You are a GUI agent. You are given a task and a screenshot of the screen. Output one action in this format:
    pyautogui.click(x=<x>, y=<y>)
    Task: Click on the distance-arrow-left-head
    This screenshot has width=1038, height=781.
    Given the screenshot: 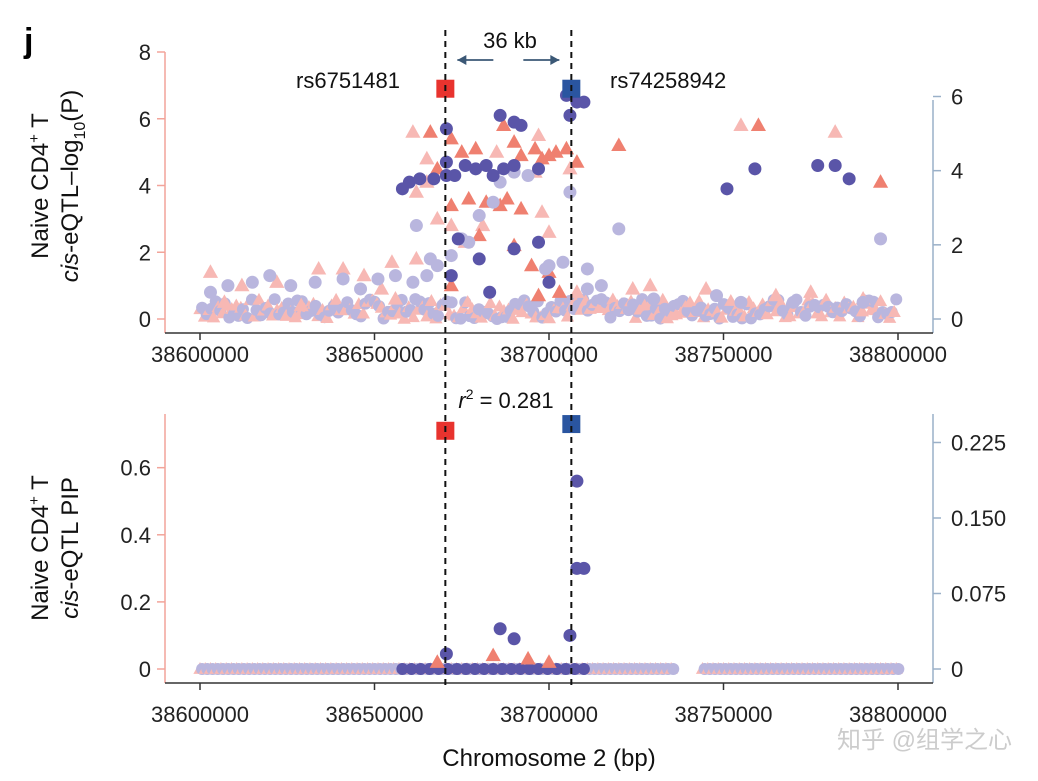 What is the action you would take?
    pyautogui.click(x=462, y=60)
    